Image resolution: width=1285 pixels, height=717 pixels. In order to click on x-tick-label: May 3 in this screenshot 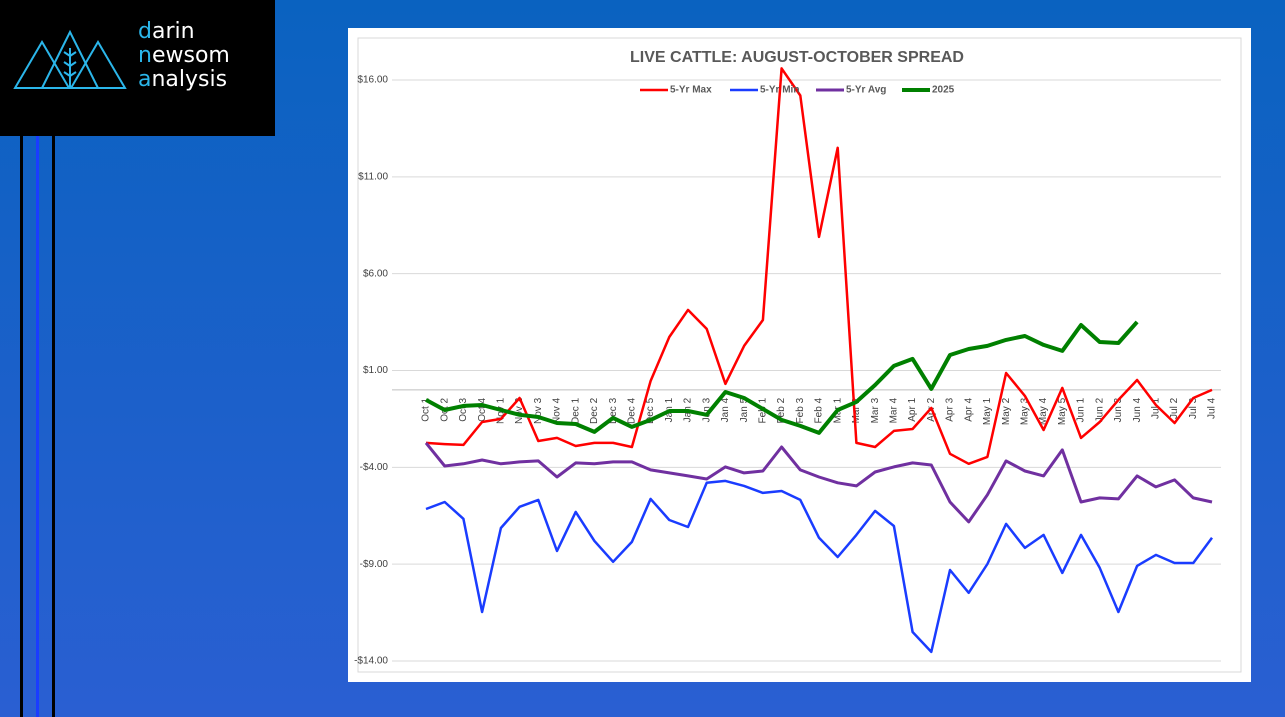, I will do `click(1024, 411)`.